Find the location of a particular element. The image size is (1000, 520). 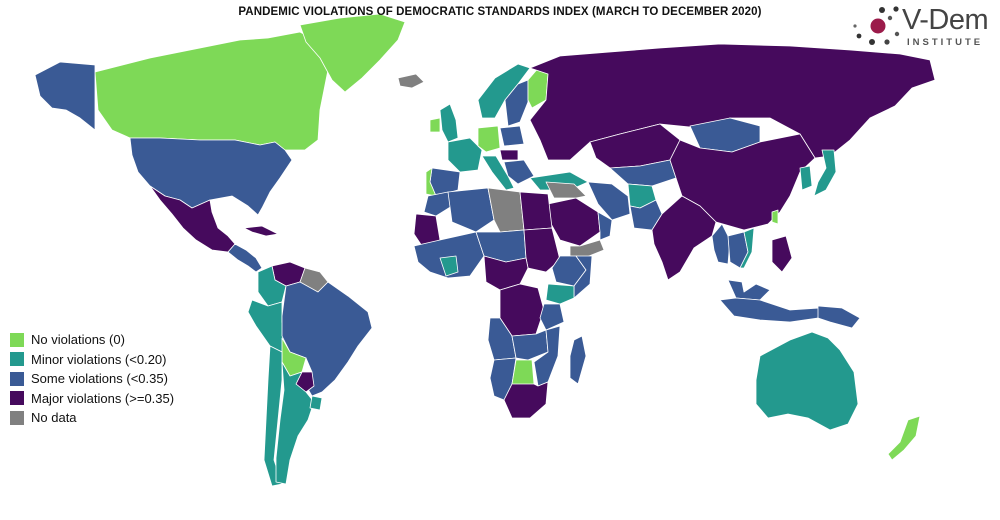

legend-item-minor-violations: Minor violations (<0.20) is located at coordinates (92, 360).